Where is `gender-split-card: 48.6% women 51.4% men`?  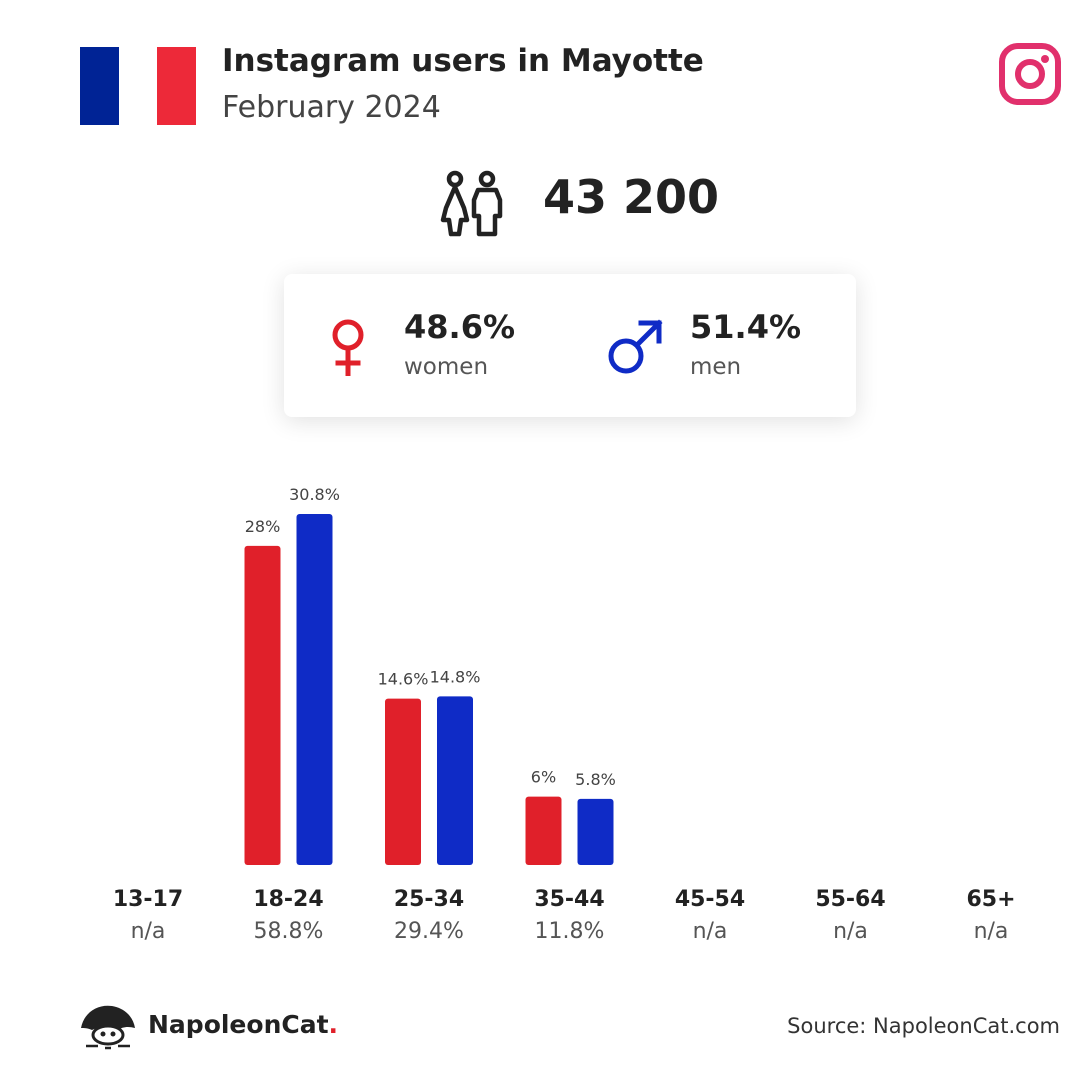 gender-split-card: 48.6% women 51.4% men is located at coordinates (570, 345).